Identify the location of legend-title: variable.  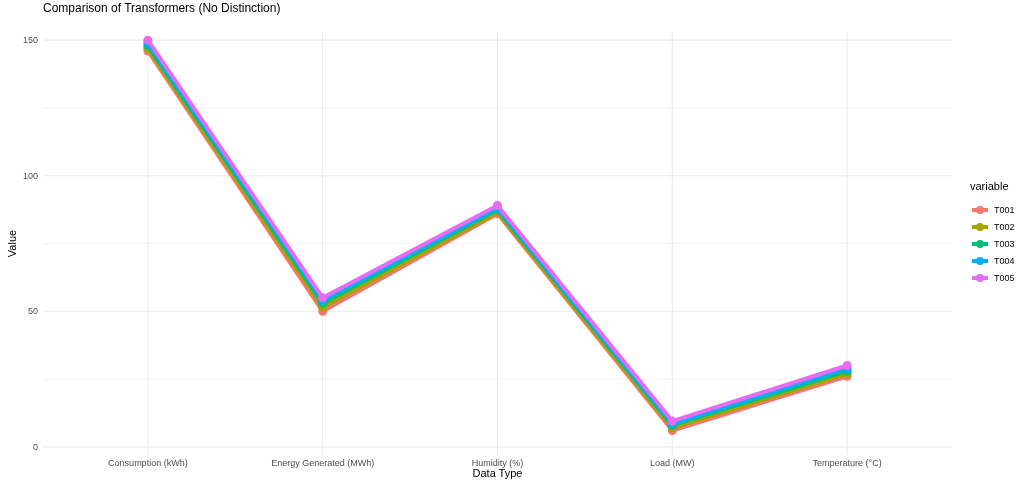
(989, 186).